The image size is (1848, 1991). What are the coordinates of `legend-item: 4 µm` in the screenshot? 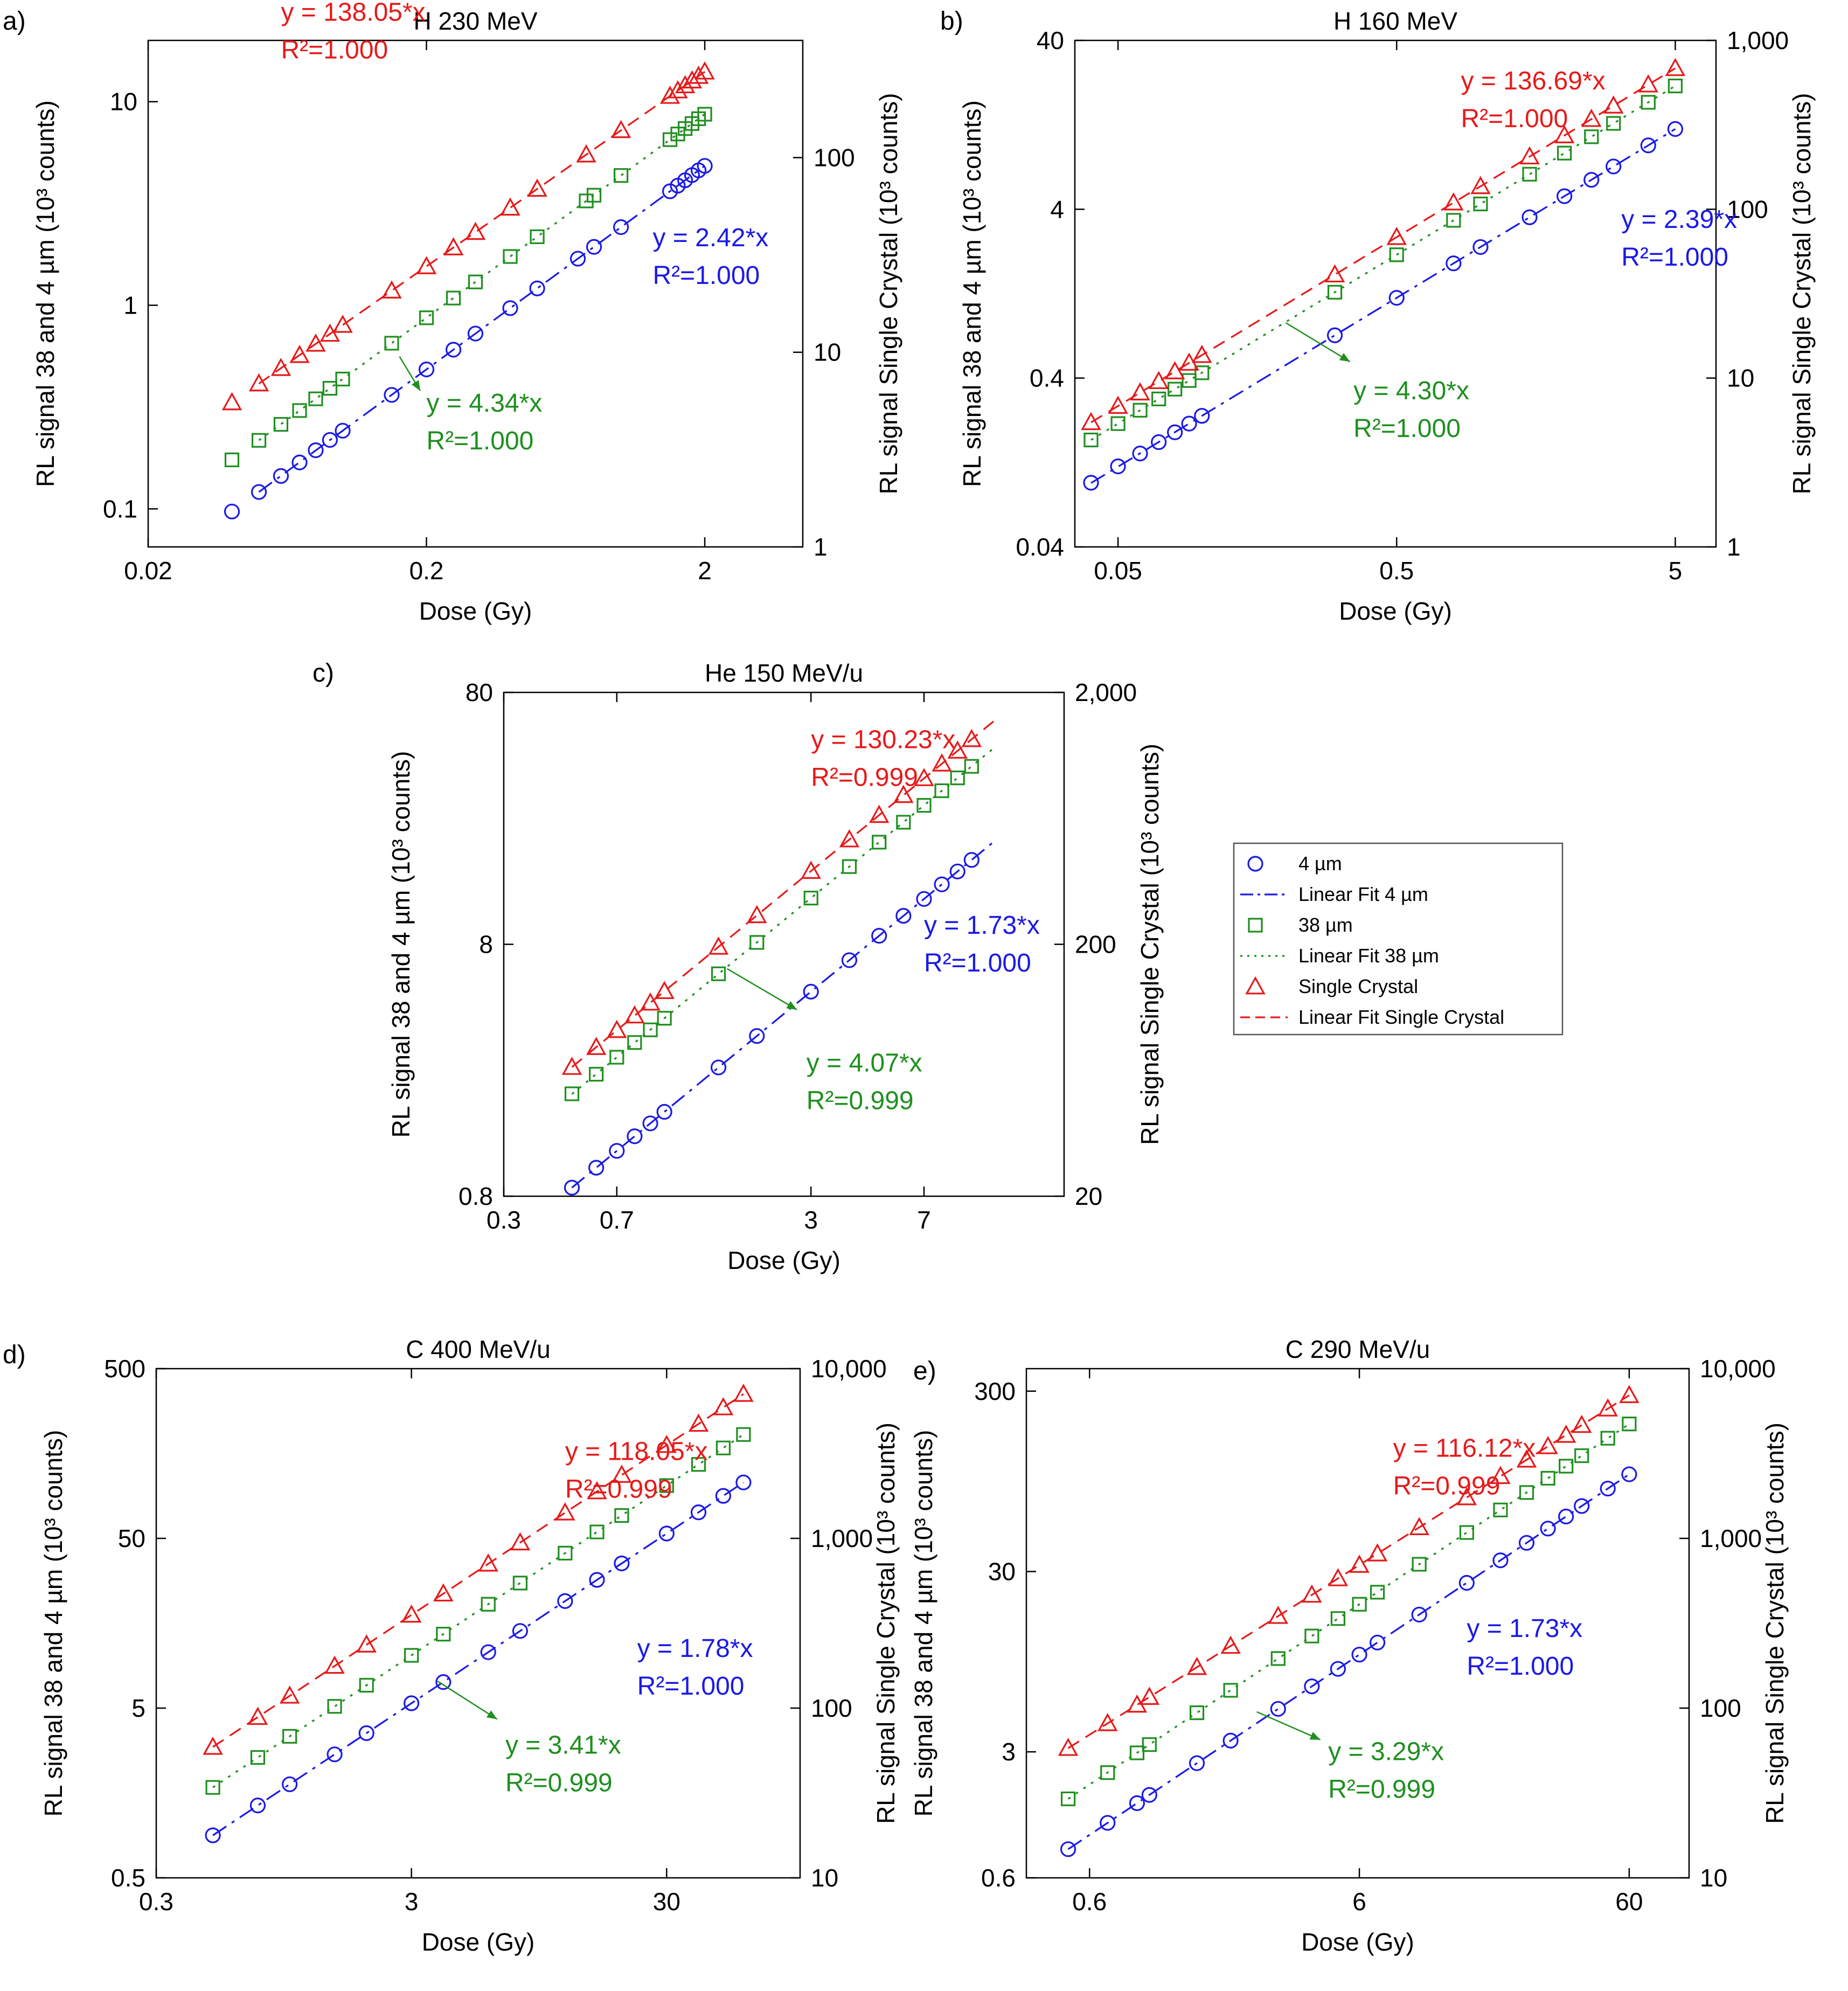 It's located at (1294, 863).